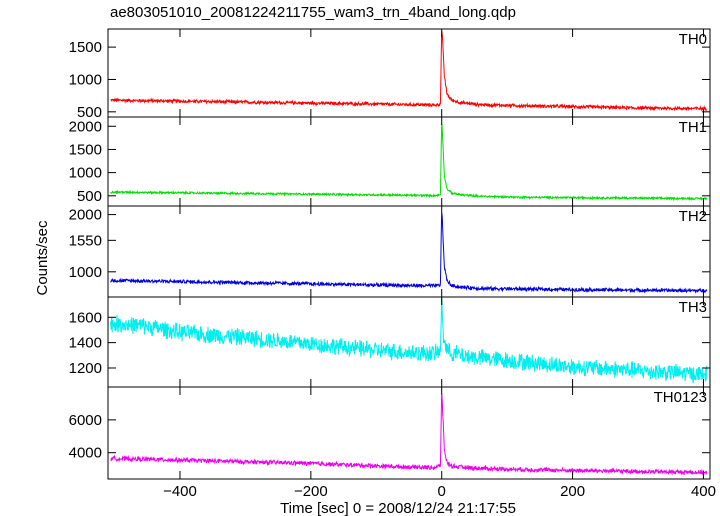  Describe the element at coordinates (85, 317) in the screenshot. I see `y-tick-label: 1600` at that location.